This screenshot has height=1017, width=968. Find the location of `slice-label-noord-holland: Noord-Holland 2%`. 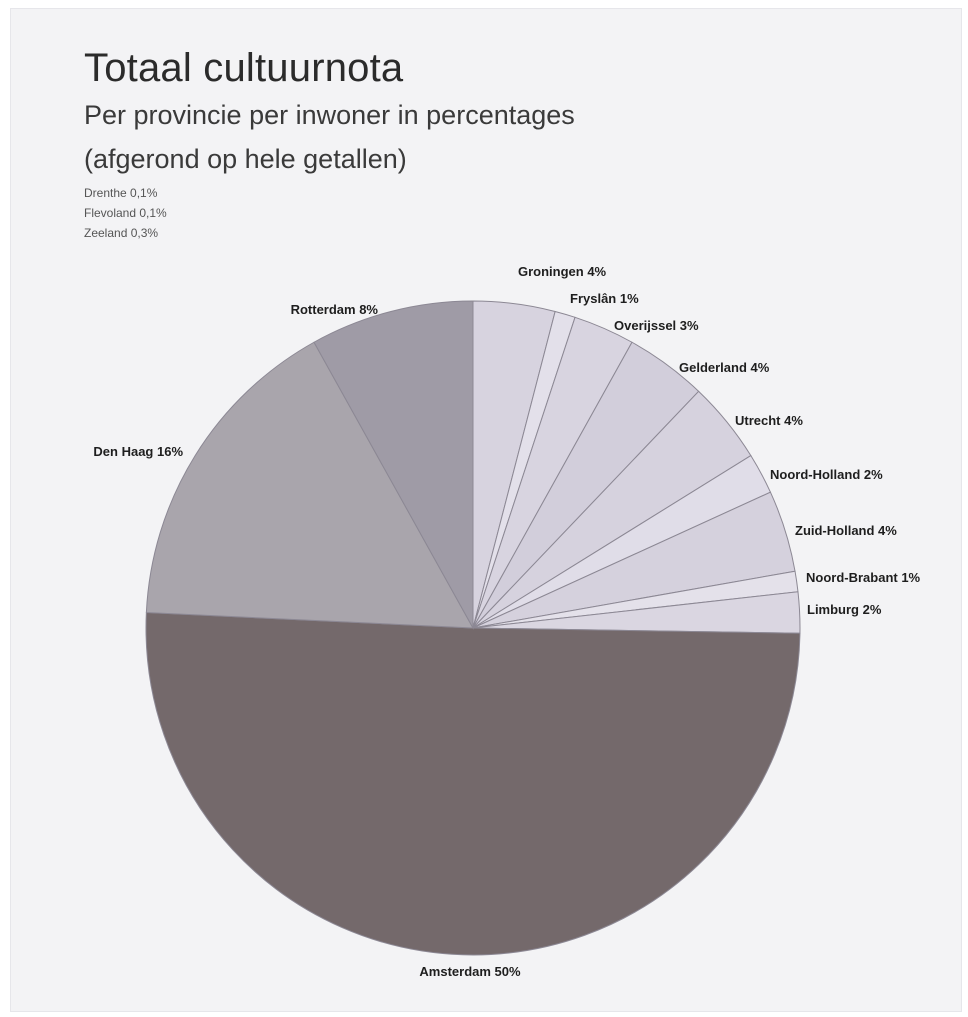

slice-label-noord-holland: Noord-Holland 2% is located at coordinates (826, 474).